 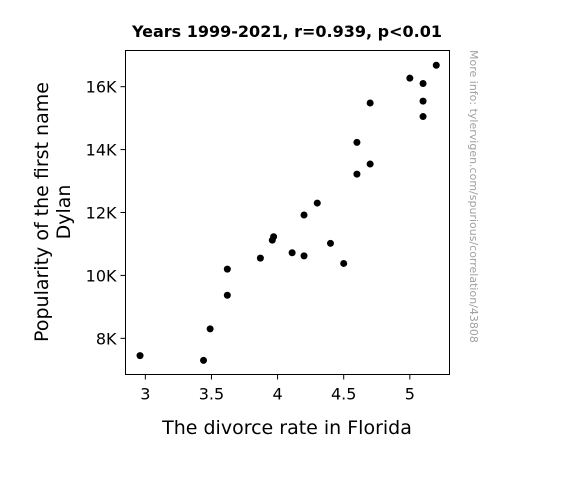 I want to click on x-axis-ticks: 3 3.5 4 4.5 5, so click(x=277, y=389).